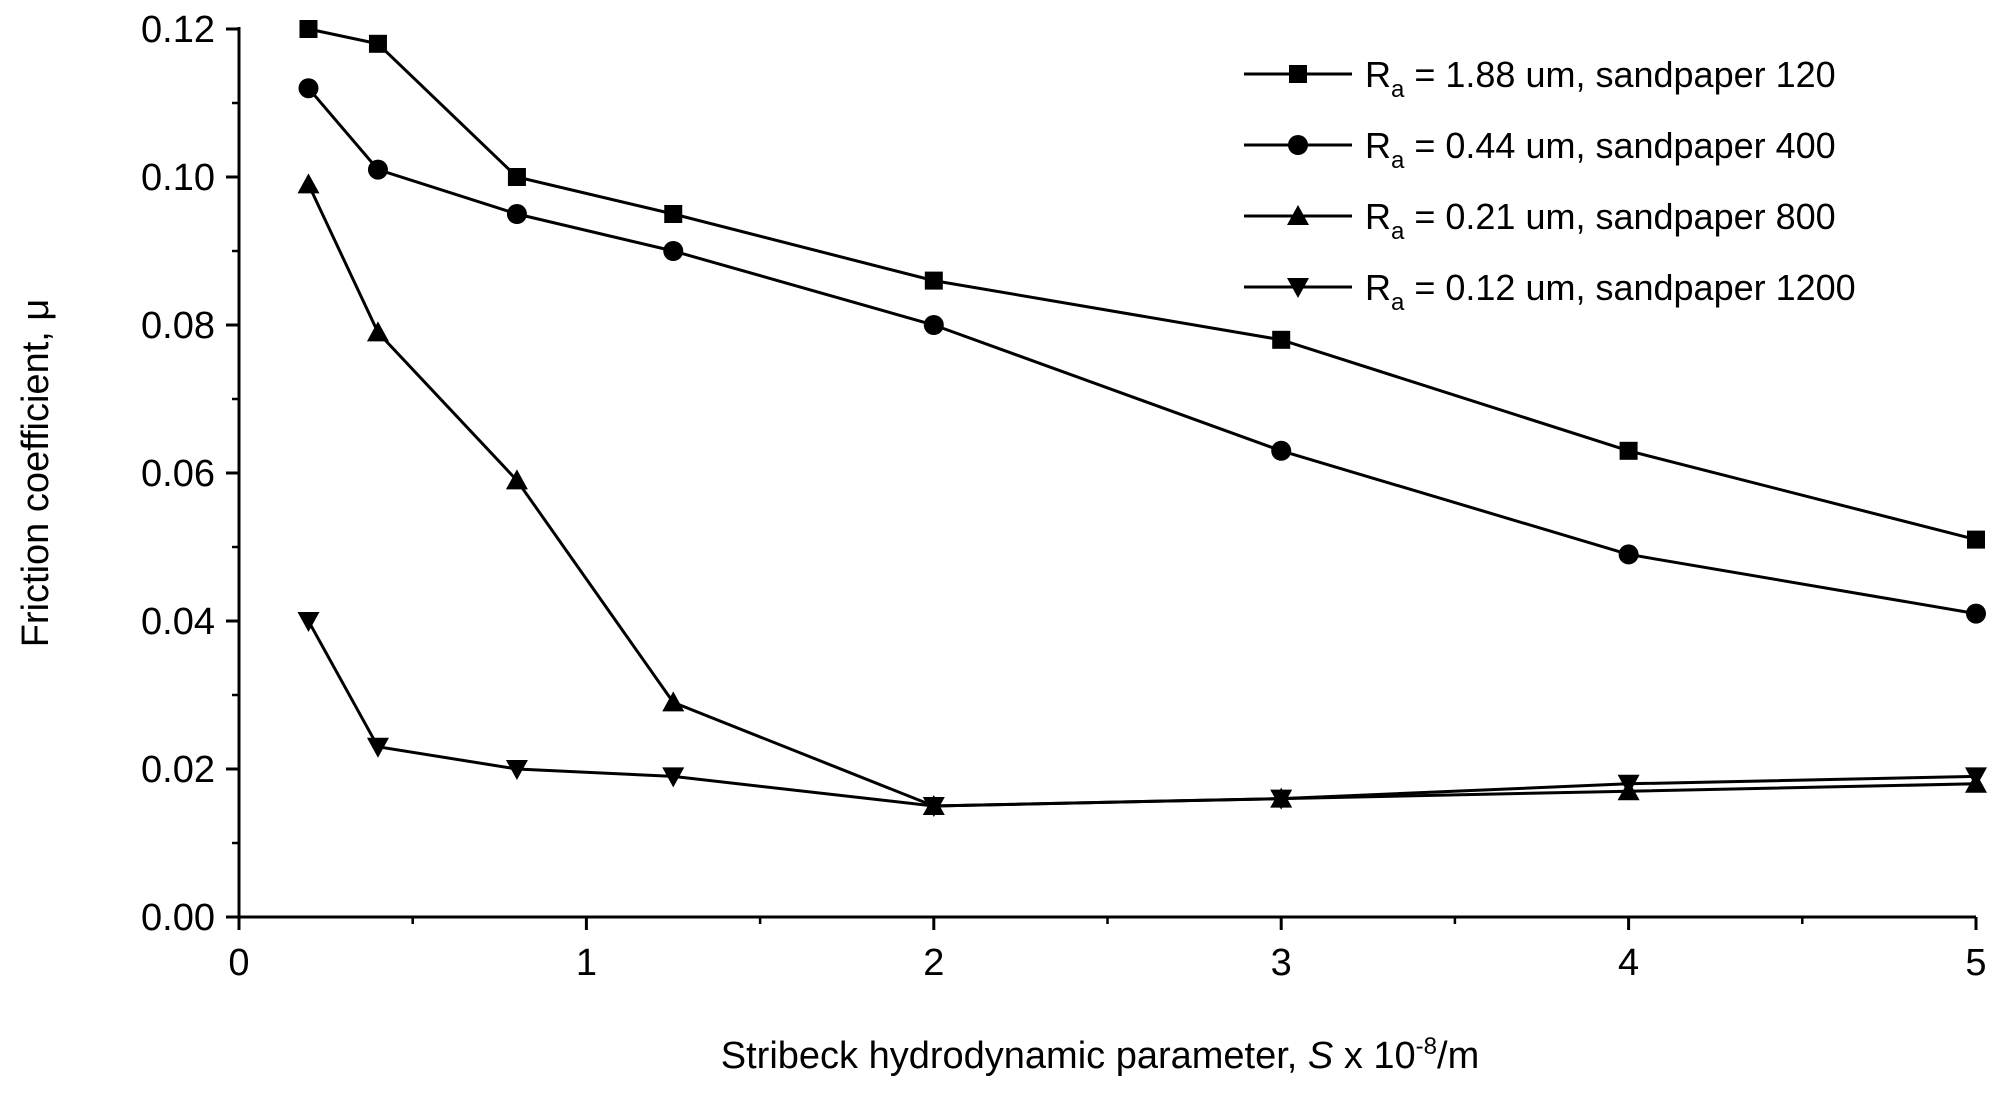 The image size is (2000, 1117). I want to click on x-label-part: /m, so click(1458, 1056).